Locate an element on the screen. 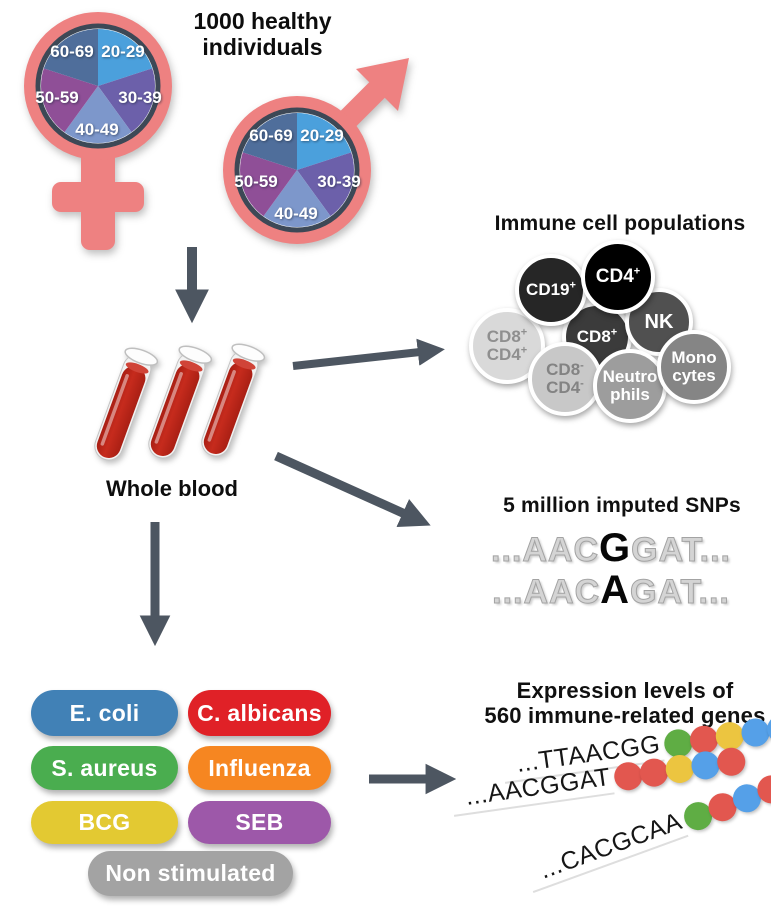  immune-cells-title: Immune cell populations is located at coordinates (620, 223).